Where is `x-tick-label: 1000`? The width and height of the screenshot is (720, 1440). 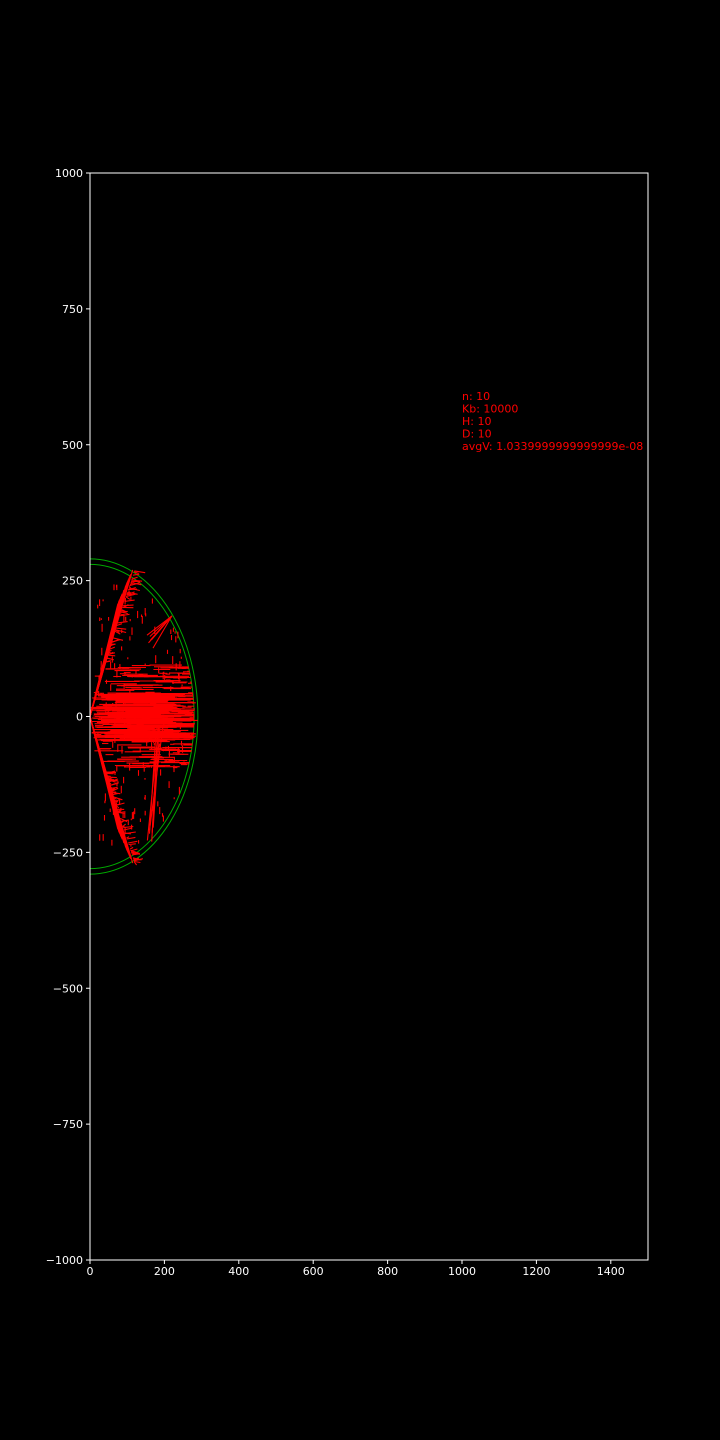
x-tick-label: 1000 is located at coordinates (462, 1271).